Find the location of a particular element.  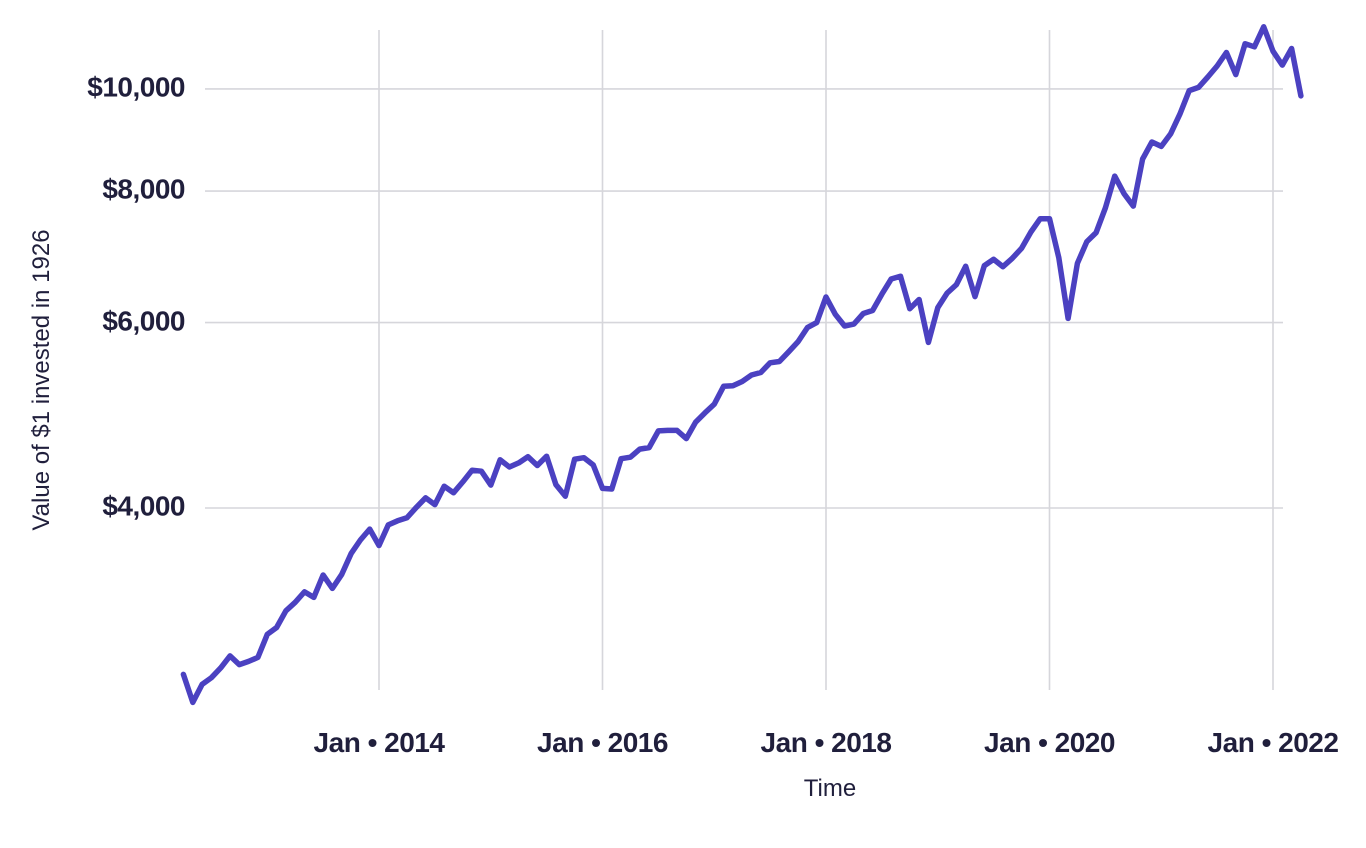

x-tick-label: Jan • 2020 is located at coordinates (1049, 742).